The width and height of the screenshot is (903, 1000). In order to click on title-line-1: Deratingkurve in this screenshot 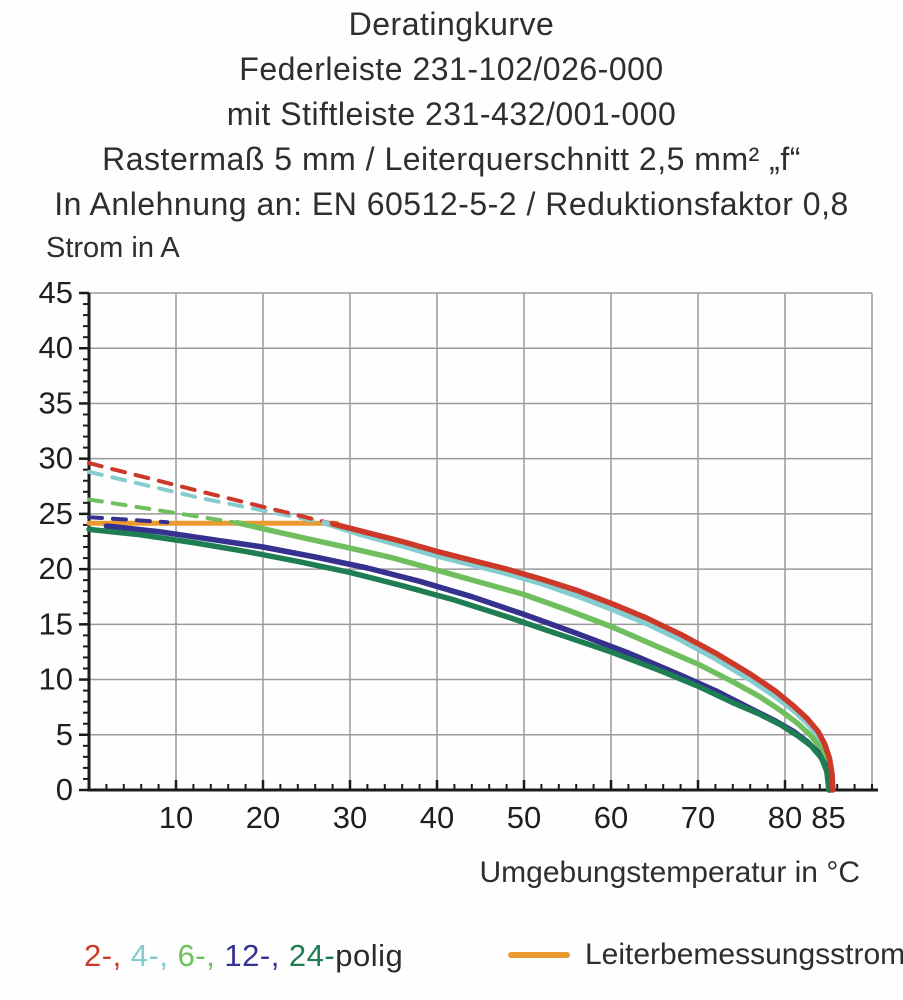, I will do `click(451, 24)`.